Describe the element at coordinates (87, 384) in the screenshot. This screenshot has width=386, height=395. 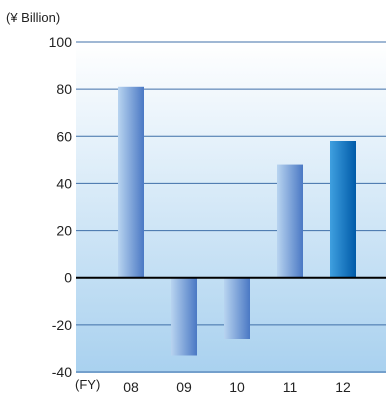
I see `fiscal-year-label: (FY)` at that location.